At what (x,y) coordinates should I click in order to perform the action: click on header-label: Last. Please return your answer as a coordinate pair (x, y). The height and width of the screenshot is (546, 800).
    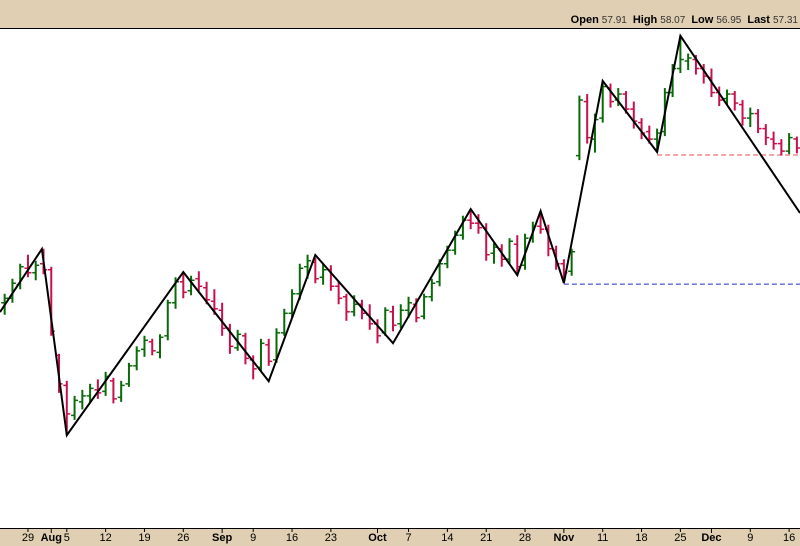
    Looking at the image, I should click on (758, 20).